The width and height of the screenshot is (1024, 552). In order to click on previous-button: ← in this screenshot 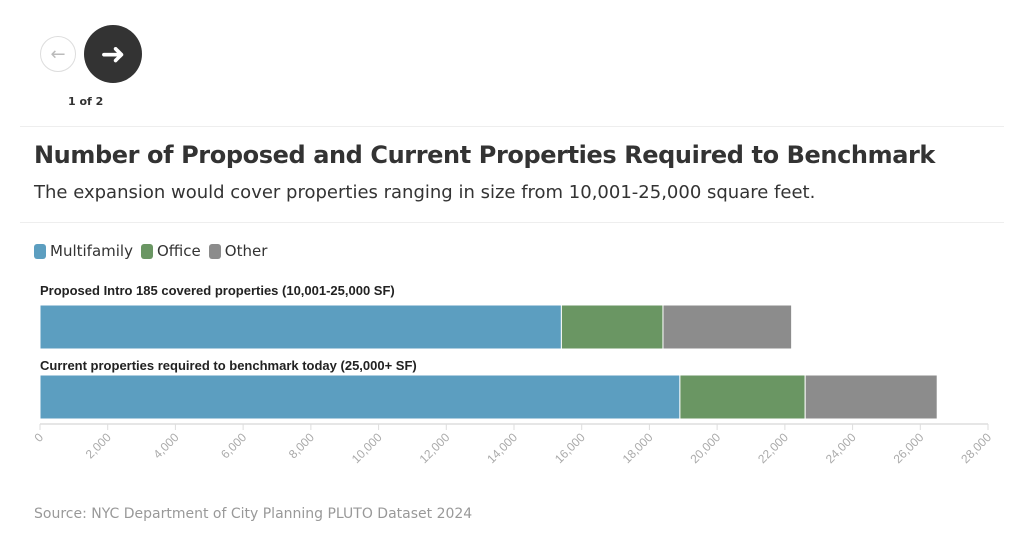, I will do `click(58, 54)`.